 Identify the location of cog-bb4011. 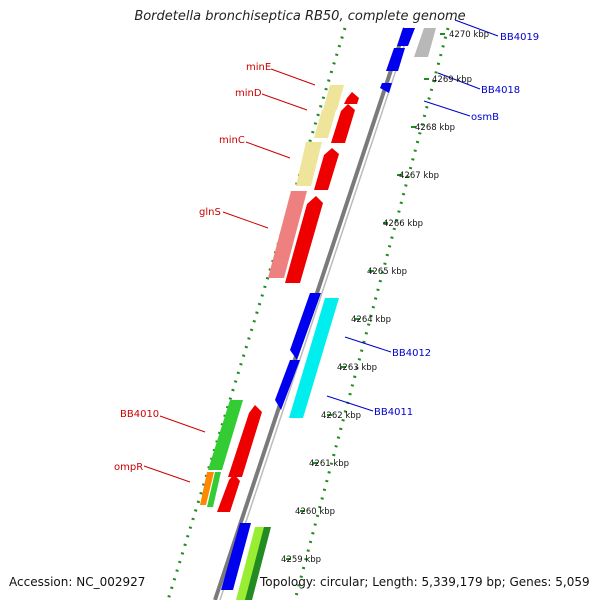
(314, 358).